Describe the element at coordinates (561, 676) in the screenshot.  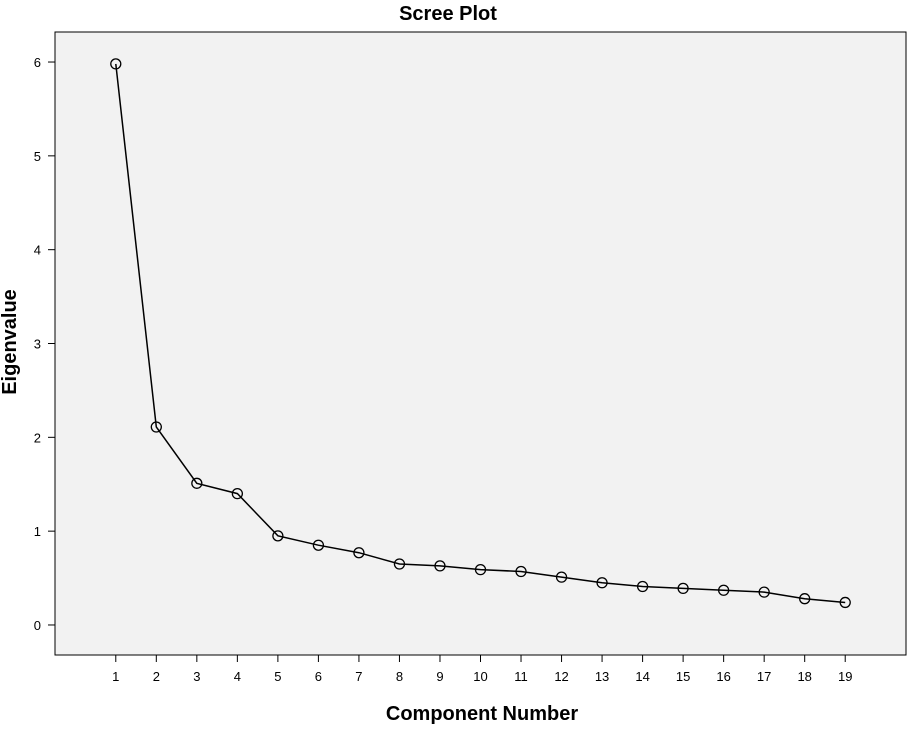
I see `x-tick-label: 12` at that location.